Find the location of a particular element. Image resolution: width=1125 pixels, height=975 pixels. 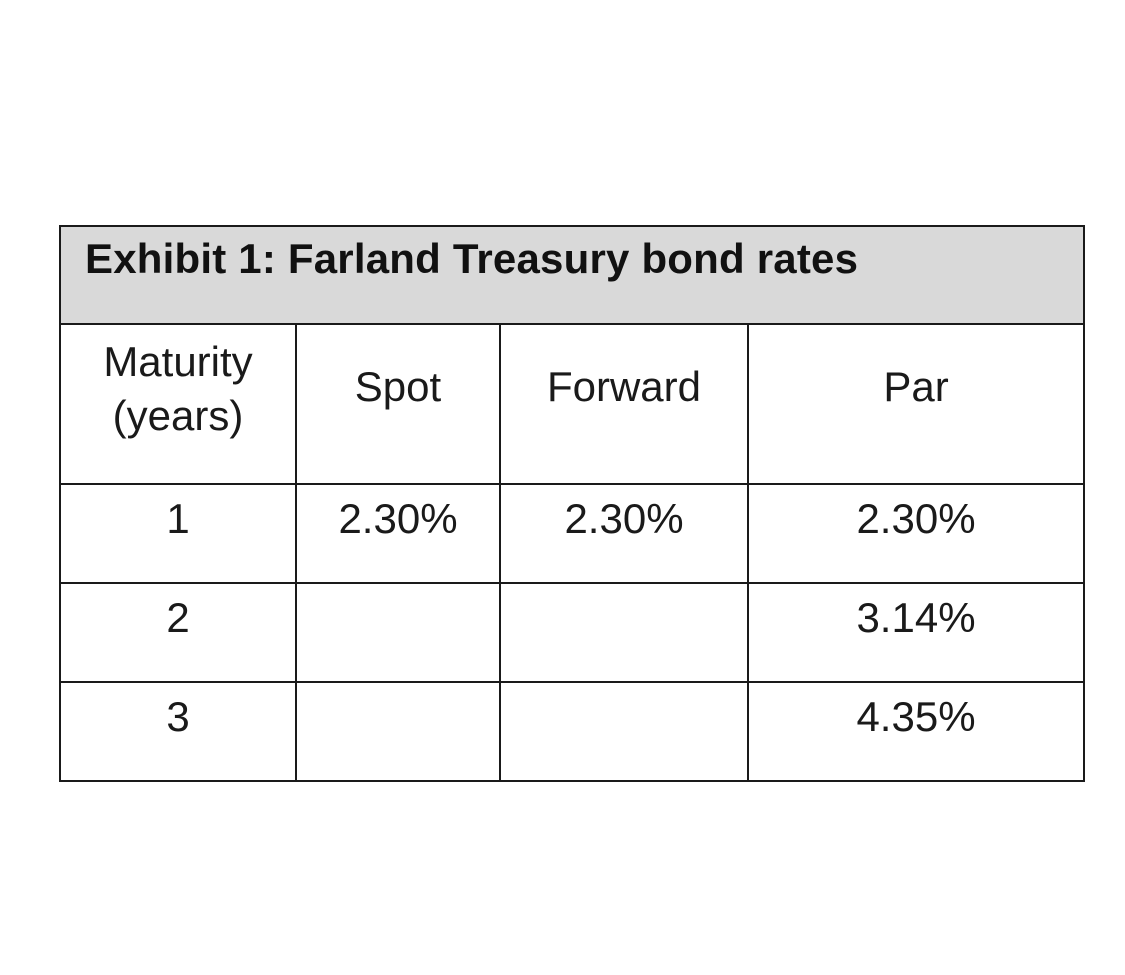

table-row: 3 4.35% is located at coordinates (572, 731).